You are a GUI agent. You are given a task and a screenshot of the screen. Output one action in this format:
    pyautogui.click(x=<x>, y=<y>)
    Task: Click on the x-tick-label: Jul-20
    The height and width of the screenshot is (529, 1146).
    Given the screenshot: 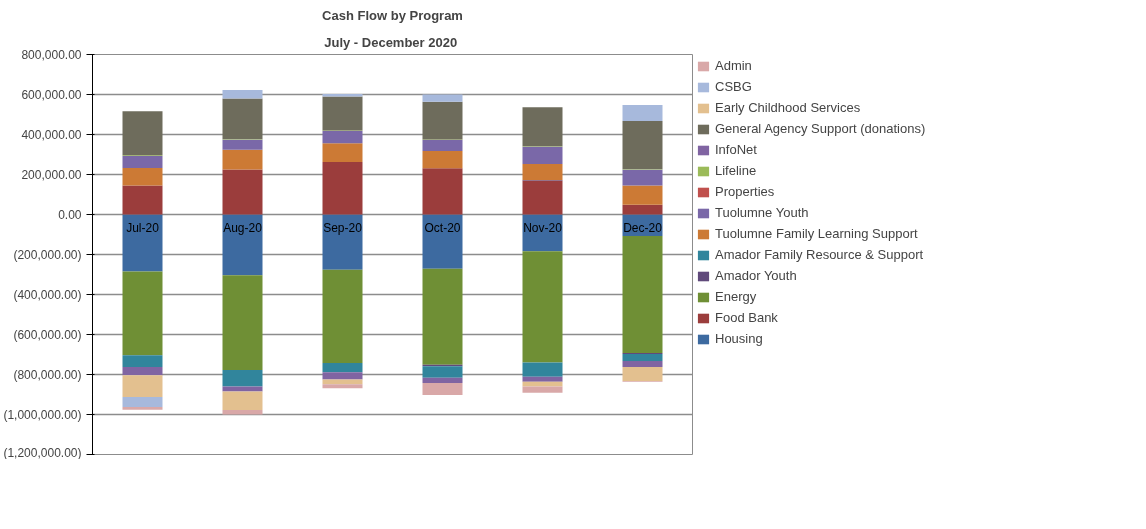 What is the action you would take?
    pyautogui.click(x=143, y=227)
    